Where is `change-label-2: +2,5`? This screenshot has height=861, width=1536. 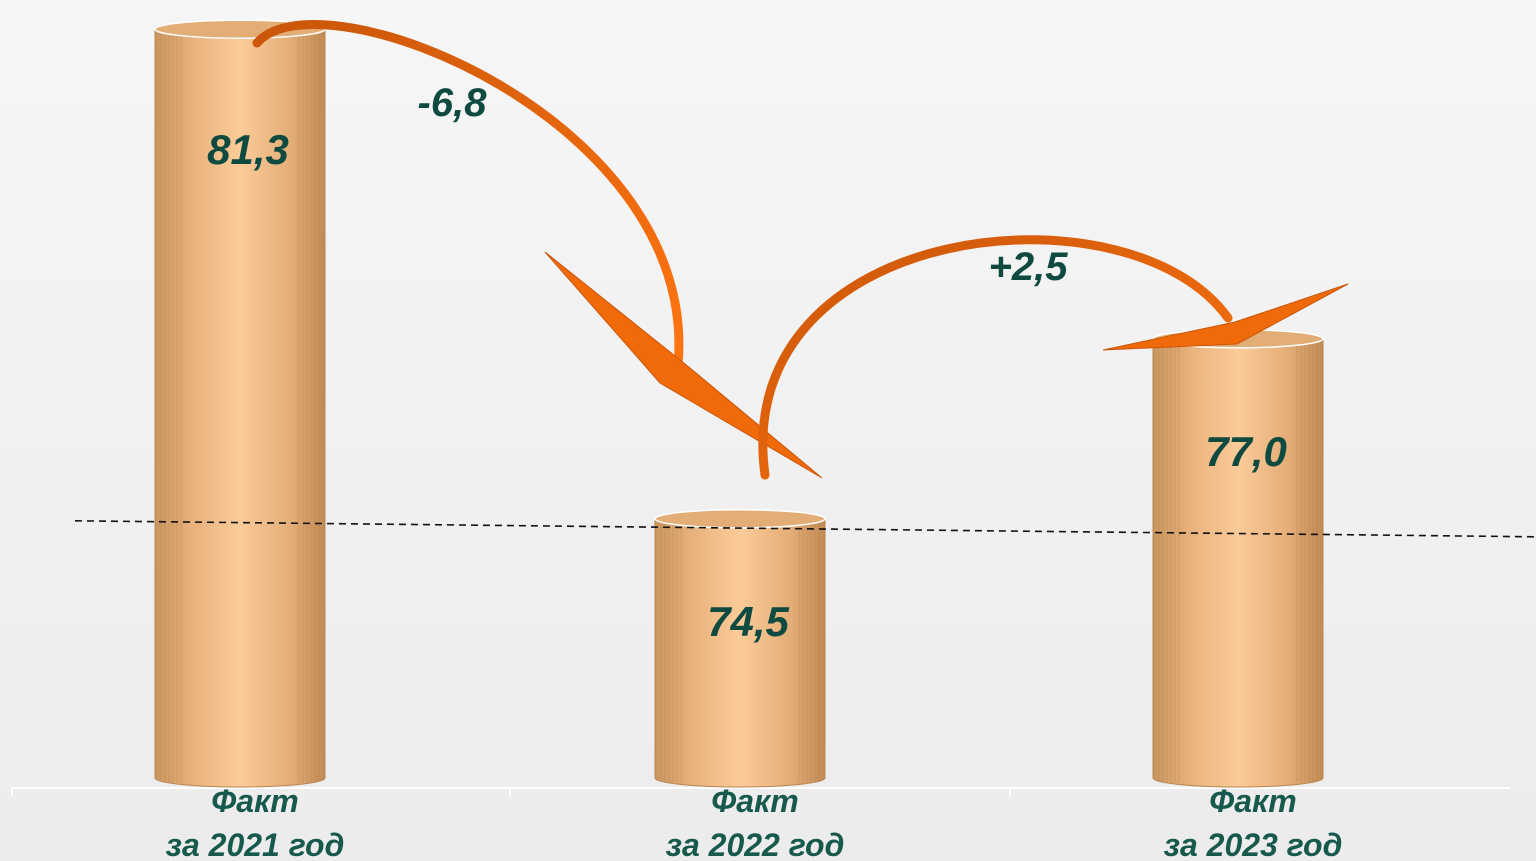 change-label-2: +2,5 is located at coordinates (1029, 267).